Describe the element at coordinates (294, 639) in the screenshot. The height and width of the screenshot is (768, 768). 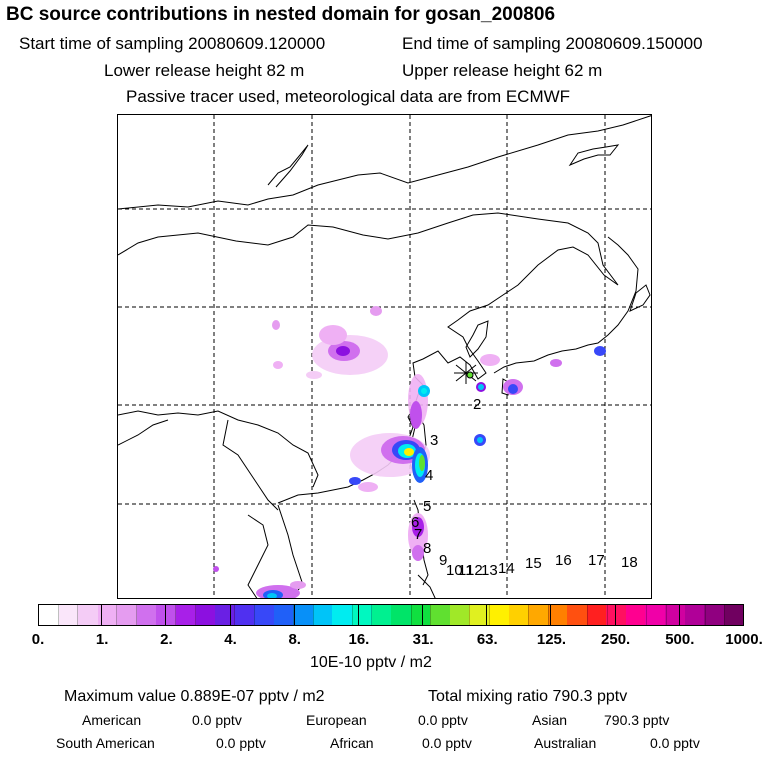
I see `colorbar-tick-label: 8.` at that location.